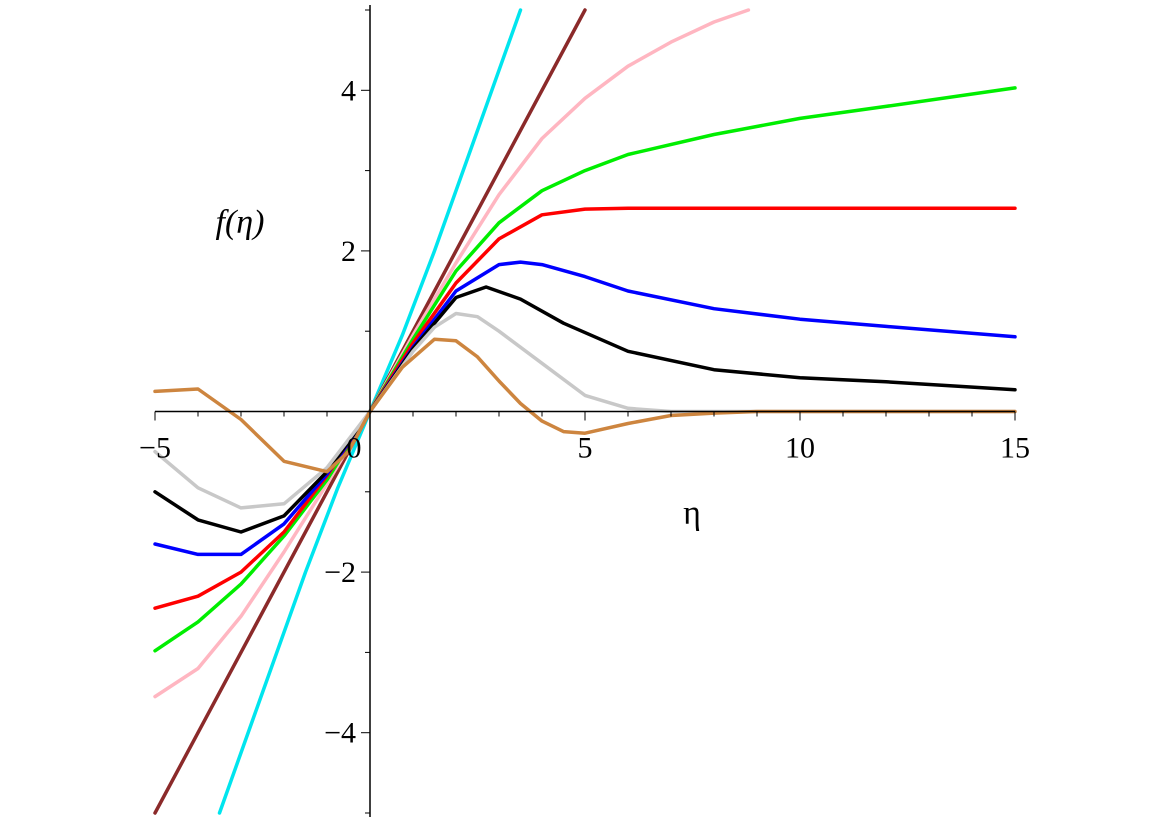 This screenshot has height=827, width=1170. Describe the element at coordinates (340, 733) in the screenshot. I see `y-tick-label: −4` at that location.